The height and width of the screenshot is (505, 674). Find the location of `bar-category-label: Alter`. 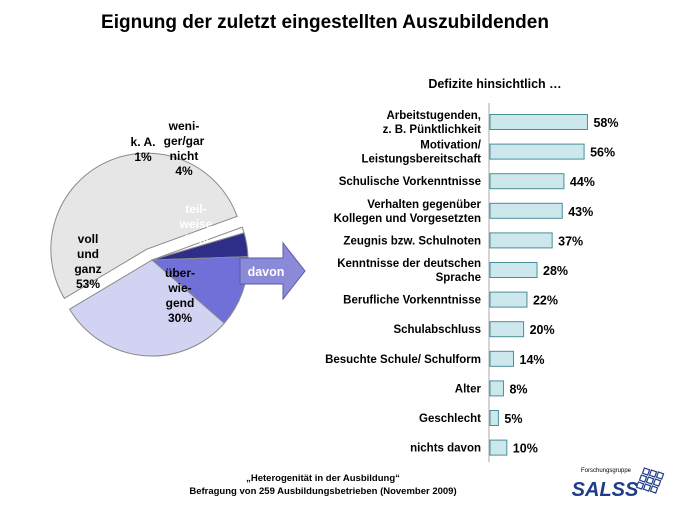

bar-category-label: Alter is located at coordinates (468, 389).